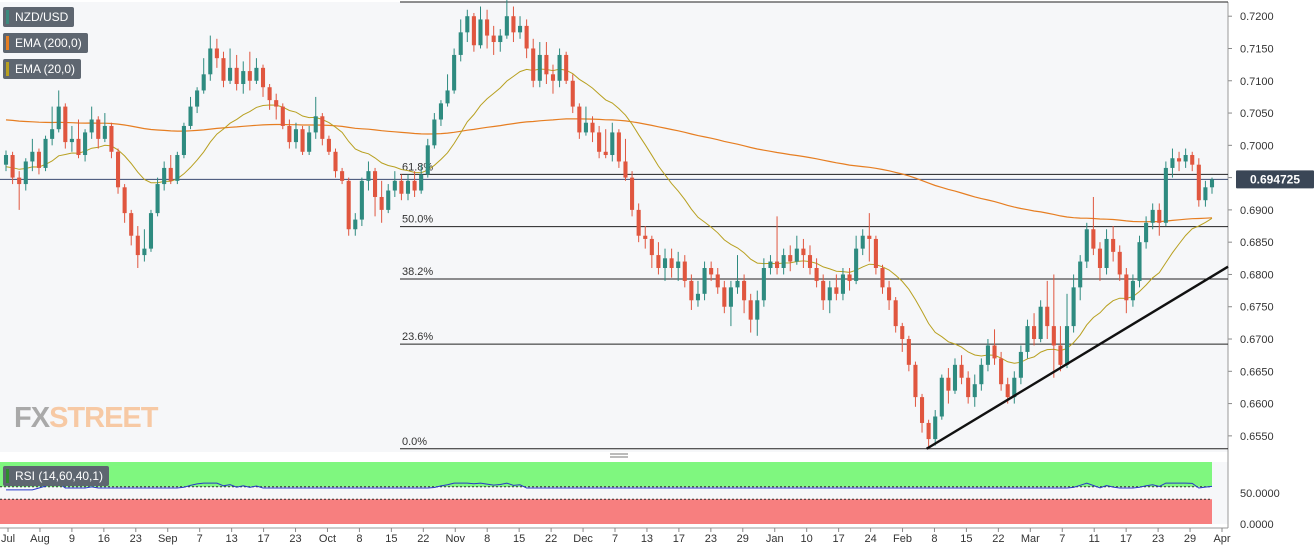 This screenshot has width=1315, height=548. What do you see at coordinates (1077, 357) in the screenshot?
I see `support-trendline` at bounding box center [1077, 357].